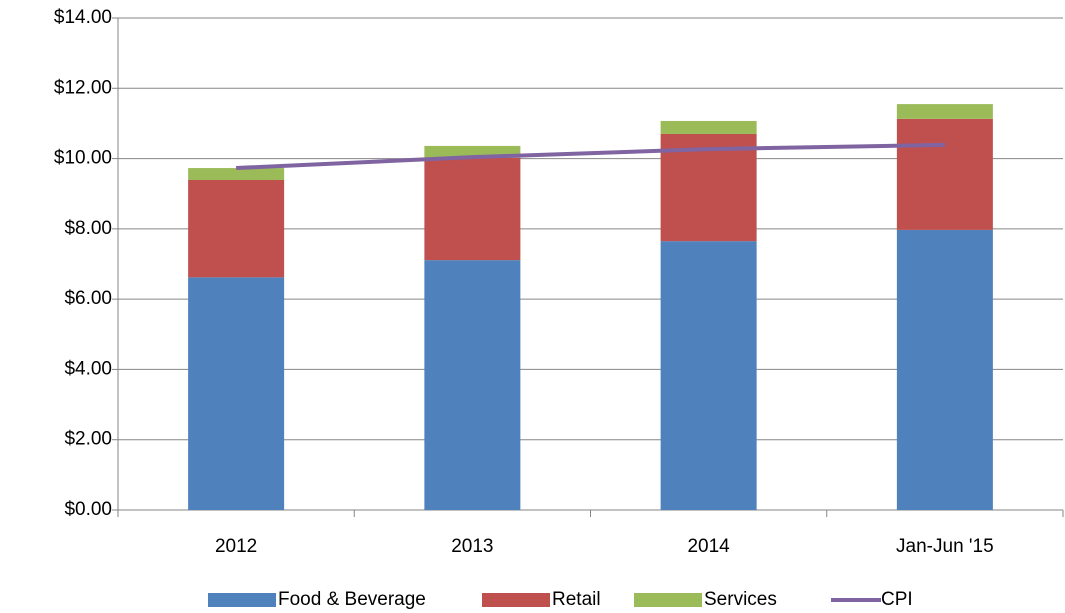  What do you see at coordinates (472, 546) in the screenshot?
I see `x-tick-label: 2013` at bounding box center [472, 546].